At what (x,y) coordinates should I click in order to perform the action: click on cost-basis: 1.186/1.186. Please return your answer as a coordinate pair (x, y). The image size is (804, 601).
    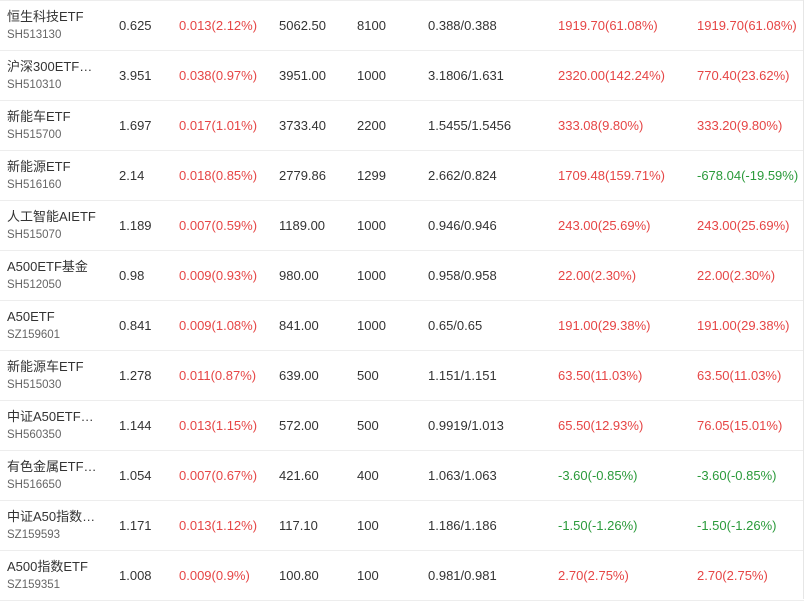
    Looking at the image, I should click on (462, 525).